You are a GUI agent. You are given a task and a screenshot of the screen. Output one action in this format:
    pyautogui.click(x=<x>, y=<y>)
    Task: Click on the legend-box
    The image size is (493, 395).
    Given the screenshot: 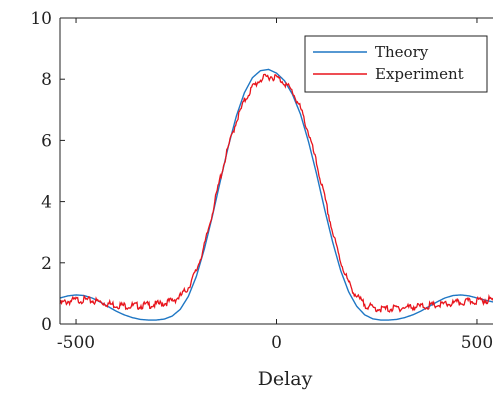 What is the action you would take?
    pyautogui.click(x=396, y=64)
    